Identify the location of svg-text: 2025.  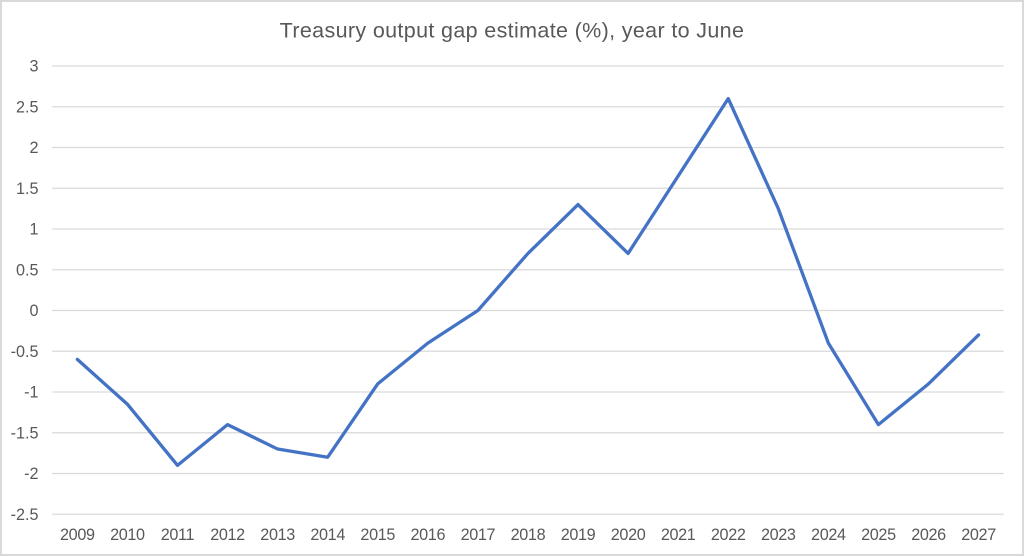
(878, 535).